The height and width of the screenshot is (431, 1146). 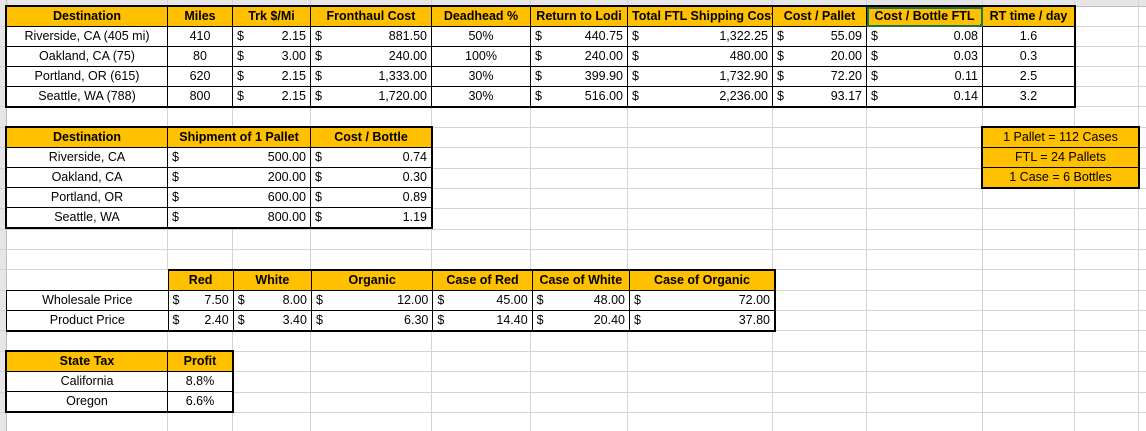 I want to click on header-trk-per-mi: Trk $/Mi, so click(x=271, y=16).